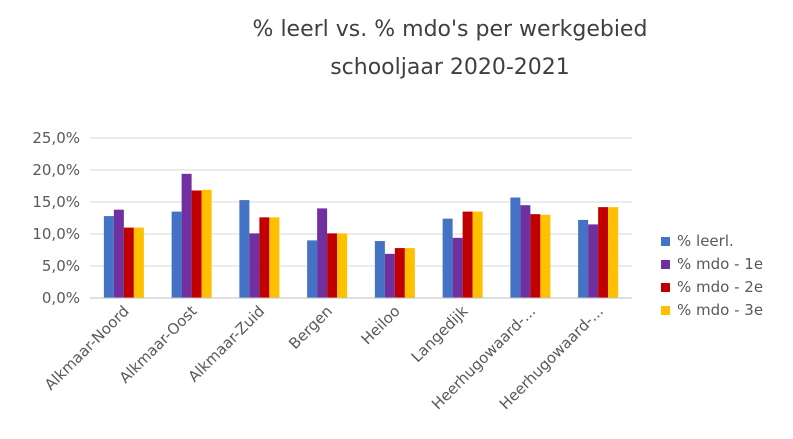  What do you see at coordinates (720, 310) in the screenshot?
I see `legend-entry-label: % mdo - 3e` at bounding box center [720, 310].